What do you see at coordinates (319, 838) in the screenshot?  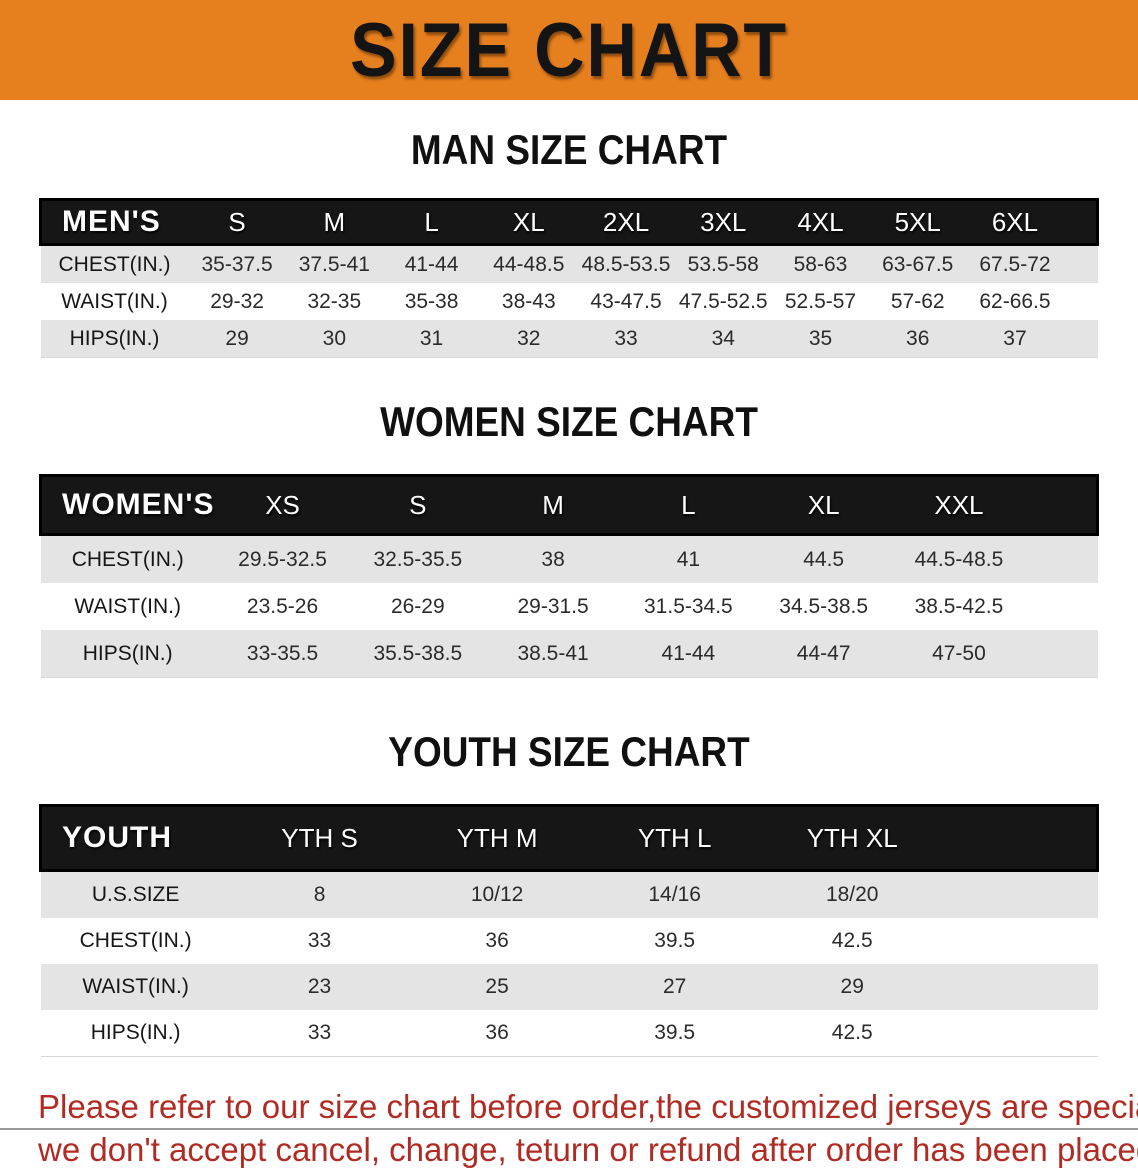 I see `column-header: YTH S` at bounding box center [319, 838].